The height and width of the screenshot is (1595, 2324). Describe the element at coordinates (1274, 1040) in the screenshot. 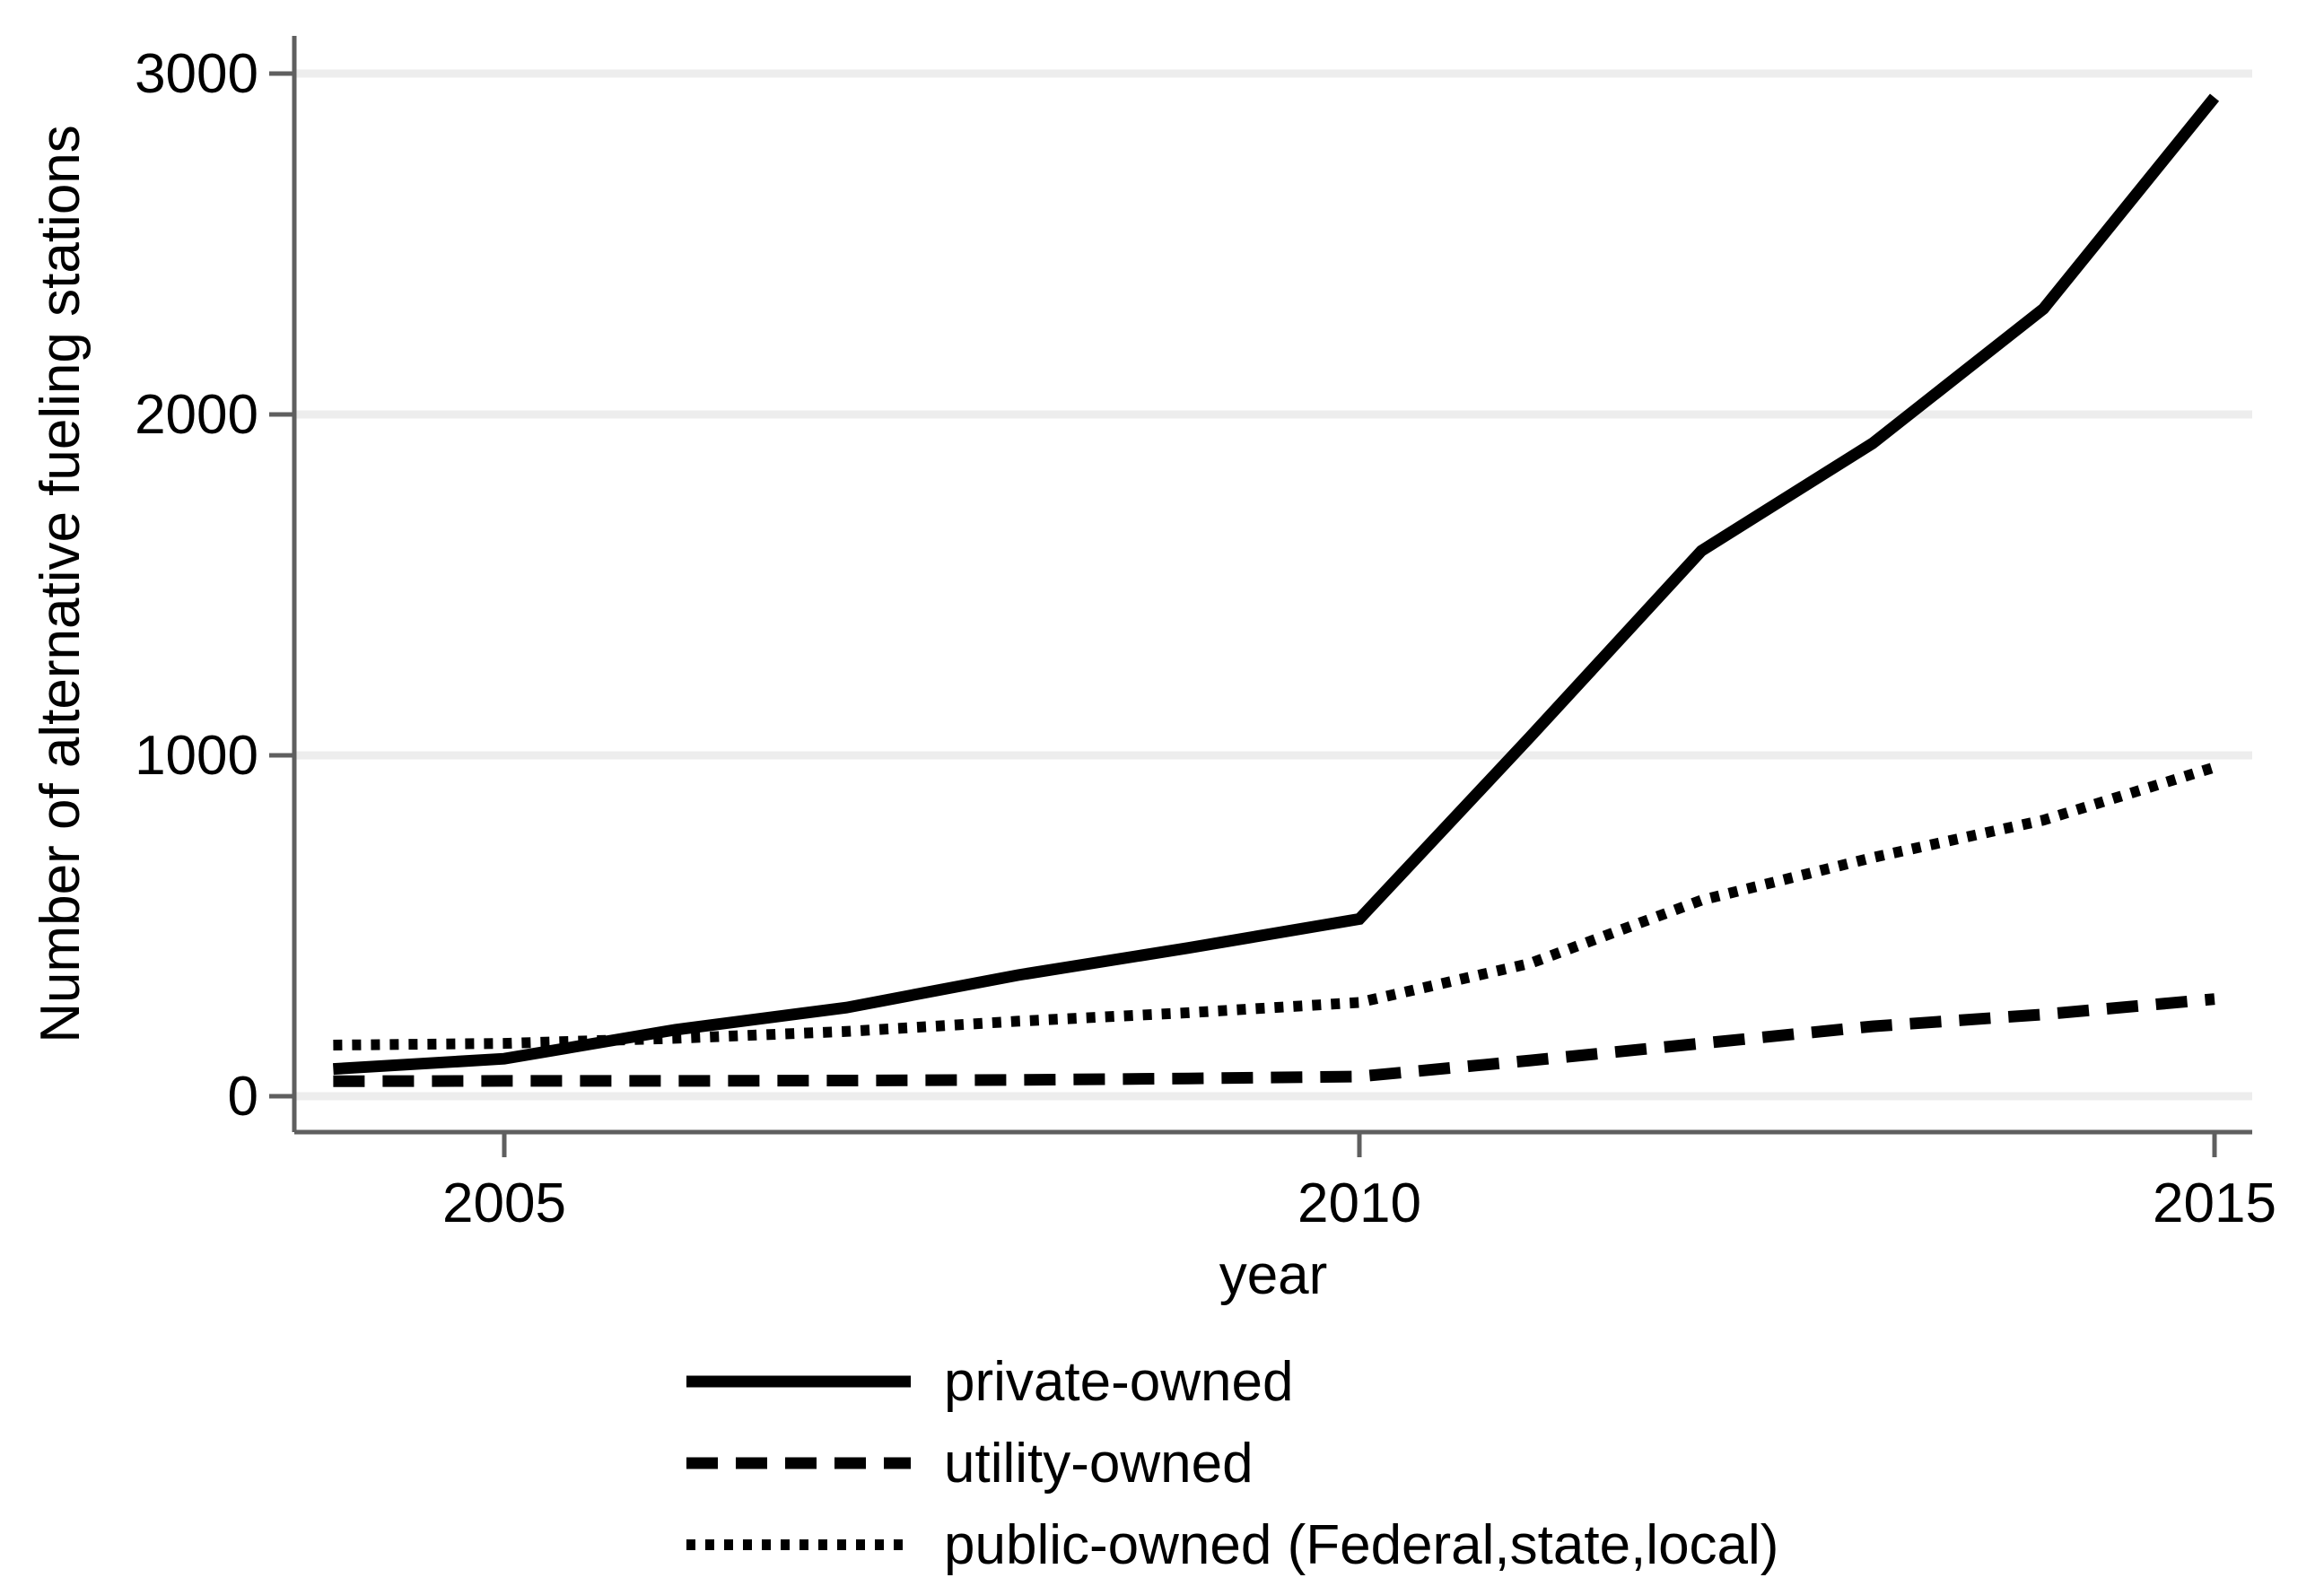

I see `series-line-dashed` at that location.